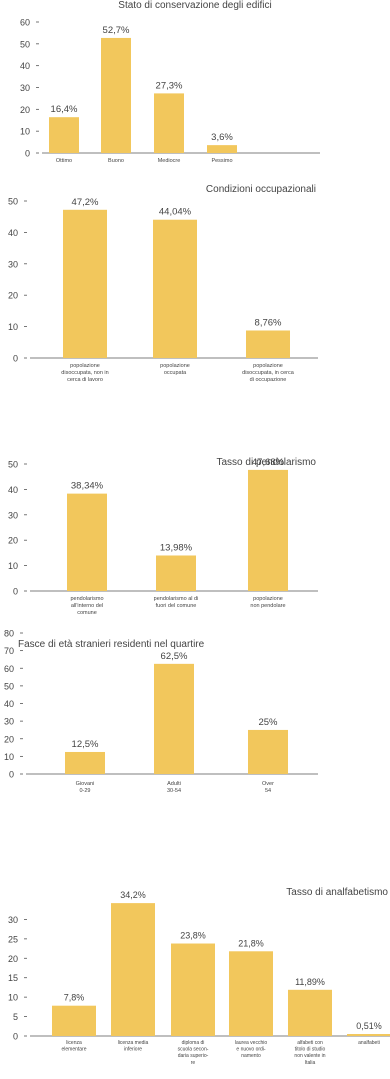 Image resolution: width=390 pixels, height=1079 pixels. Describe the element at coordinates (193, 1050) in the screenshot. I see `chart-5-category-label: scuola secon-` at that location.